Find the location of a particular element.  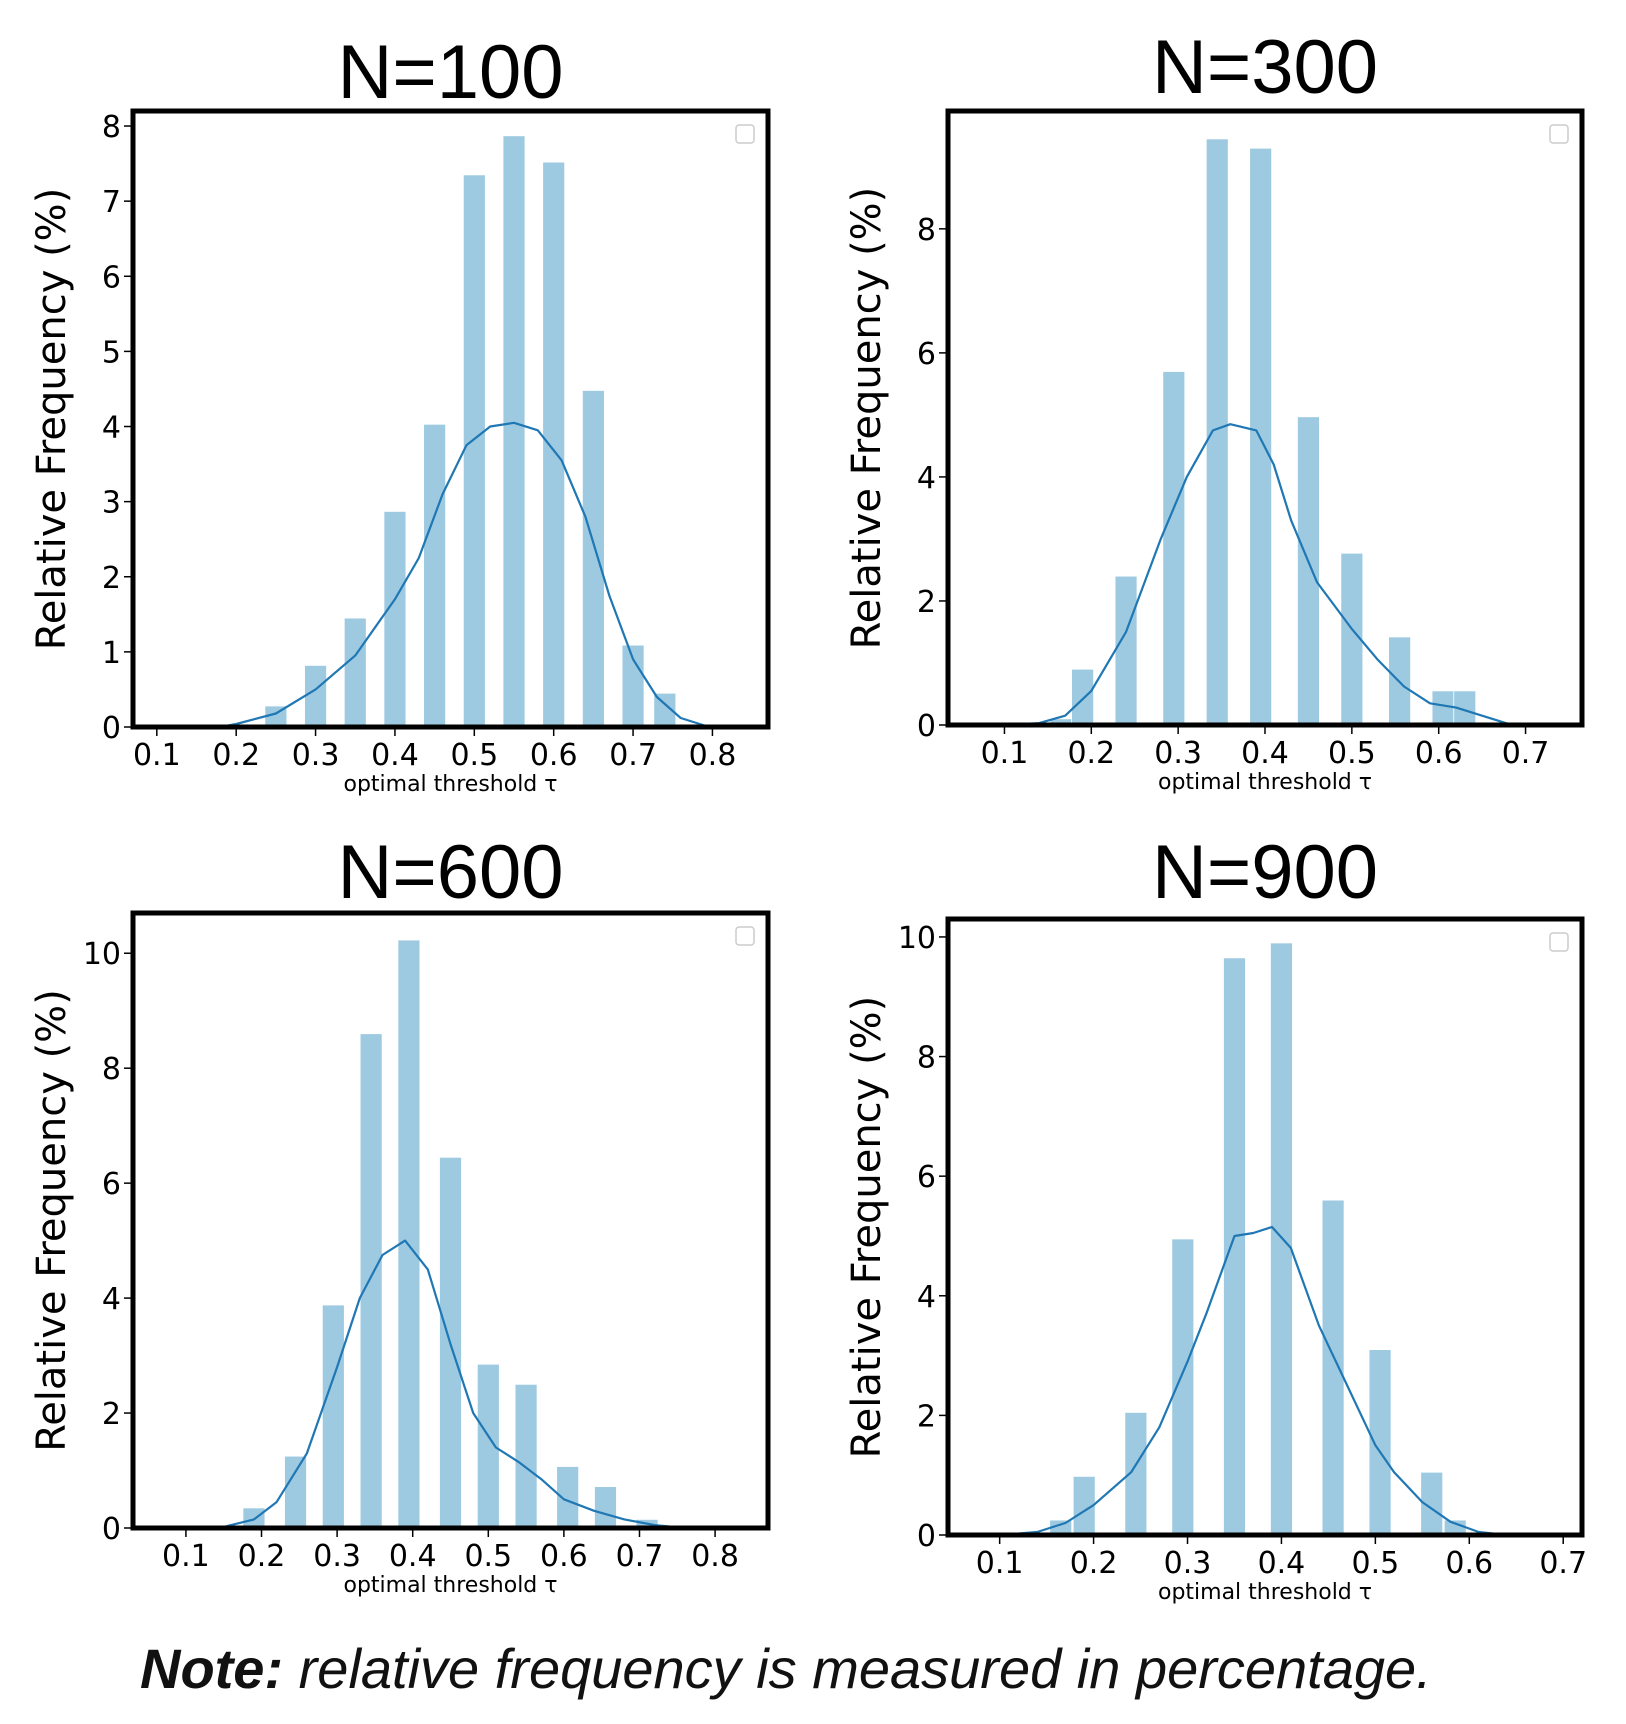

y-tick-label: 1 is located at coordinates (111, 653).